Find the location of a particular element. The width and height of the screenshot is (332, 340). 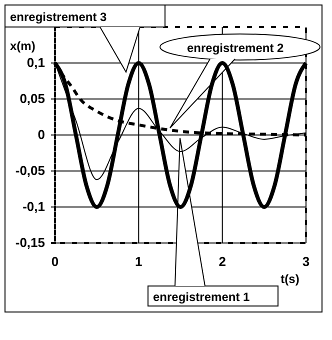

y-tick-label: 0 is located at coordinates (41, 134).